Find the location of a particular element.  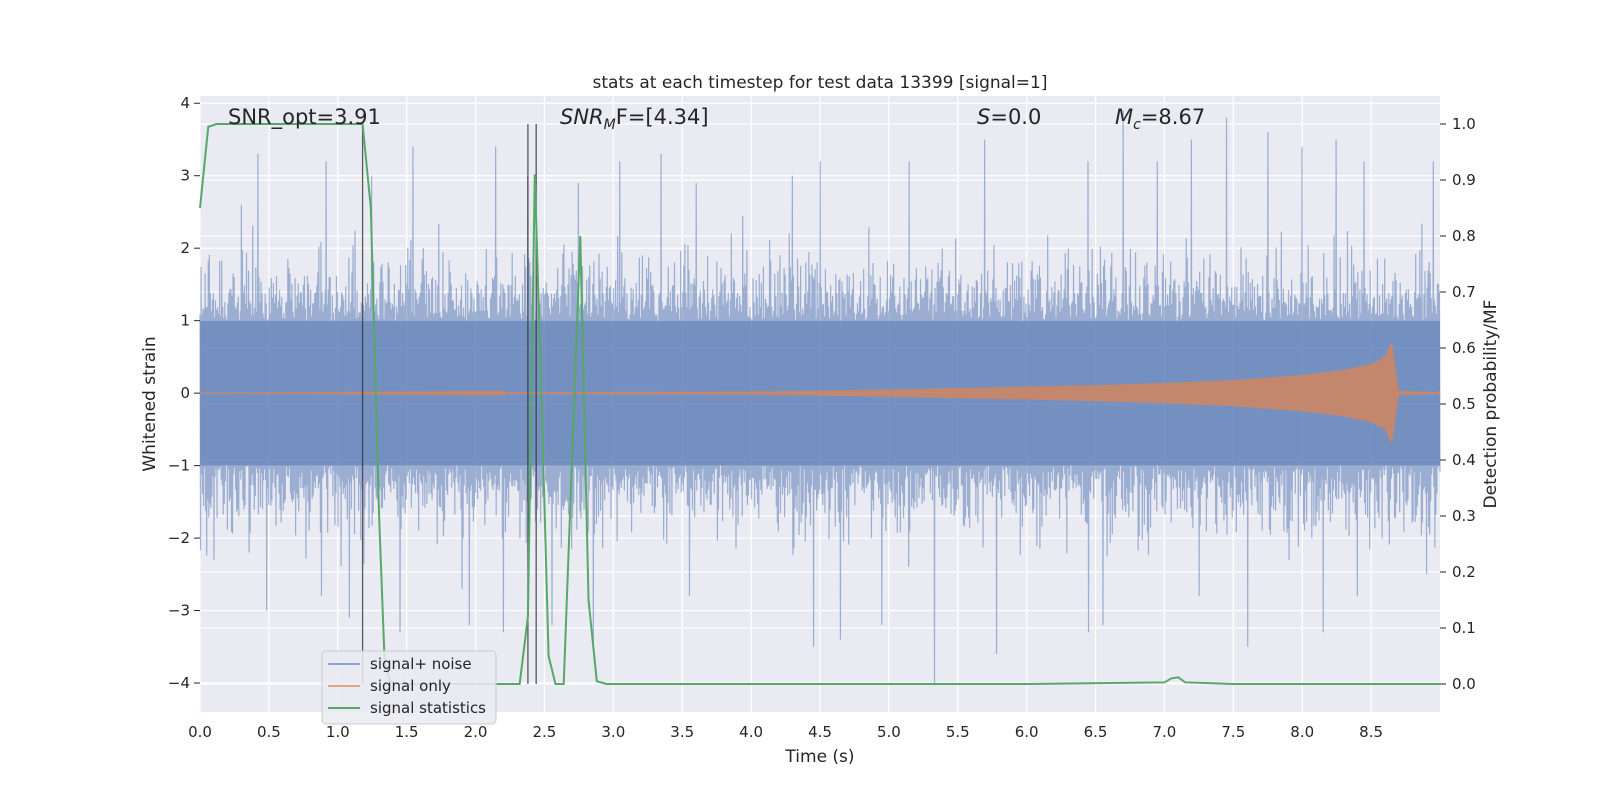

x-tick-14: 7.0 is located at coordinates (1165, 732).